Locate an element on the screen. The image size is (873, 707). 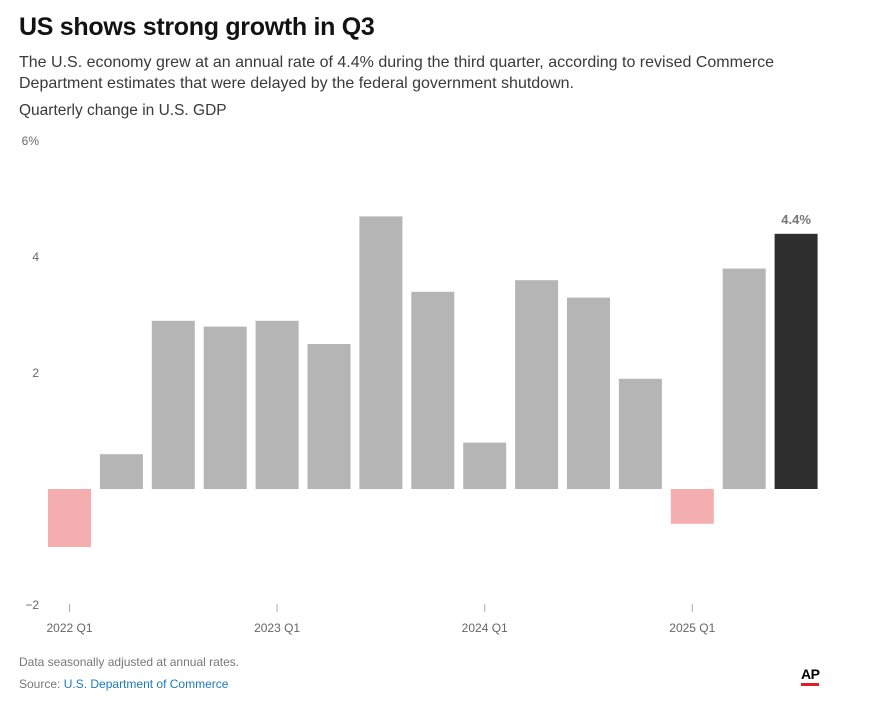
ap-logo-text: AP is located at coordinates (810, 674).